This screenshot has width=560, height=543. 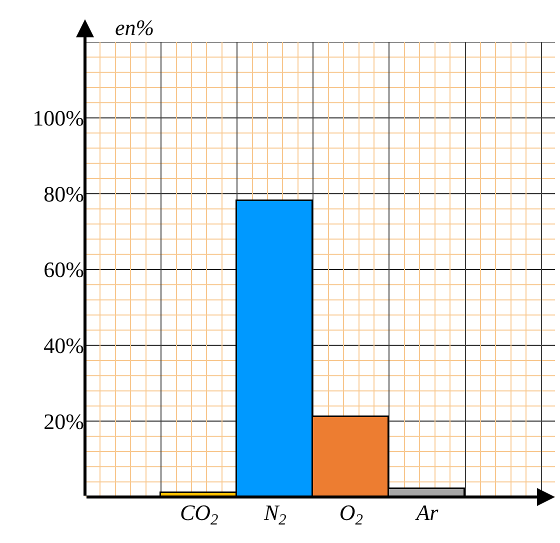 What do you see at coordinates (64, 269) in the screenshot?
I see `y-tick-label: 60%` at bounding box center [64, 269].